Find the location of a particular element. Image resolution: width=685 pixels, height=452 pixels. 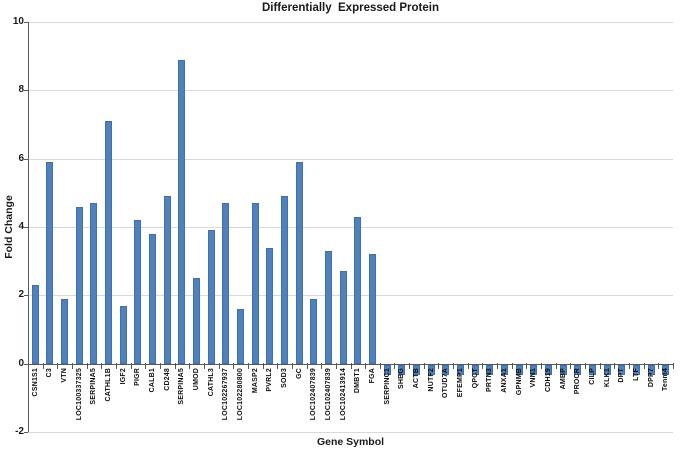

chart-title: Differentially Expressed Protein is located at coordinates (350, 8).